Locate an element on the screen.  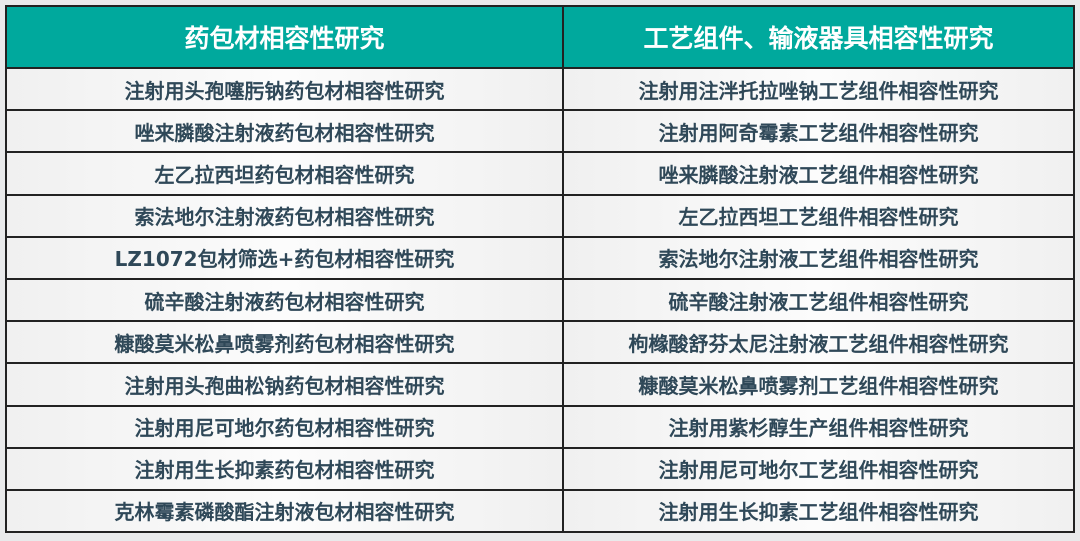
packaging-study-cell: 注射用头孢曲松钠药包材相容性研究 is located at coordinates (284, 384).